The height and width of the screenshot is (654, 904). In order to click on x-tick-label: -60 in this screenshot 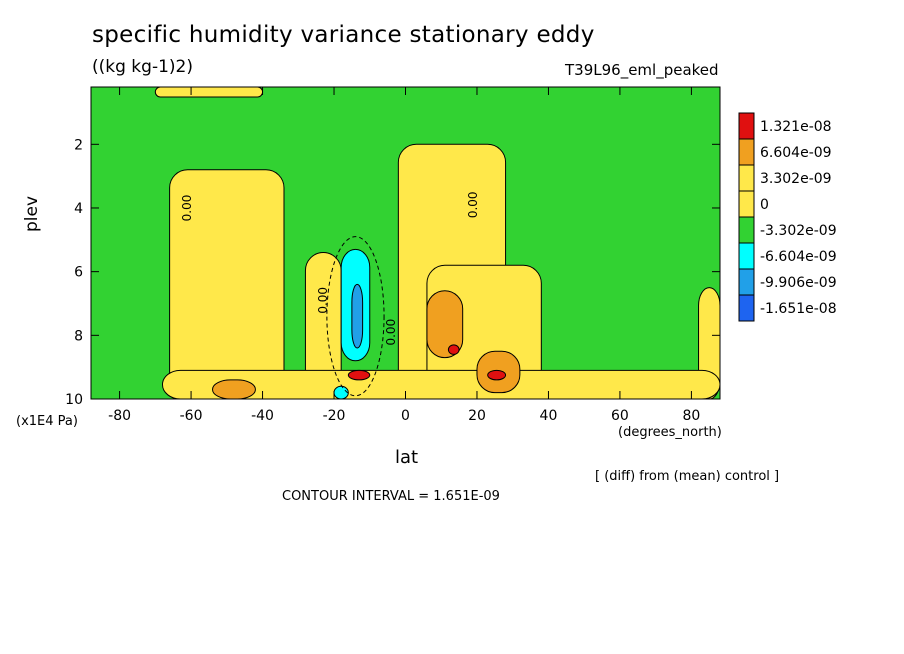, I will do `click(191, 416)`.